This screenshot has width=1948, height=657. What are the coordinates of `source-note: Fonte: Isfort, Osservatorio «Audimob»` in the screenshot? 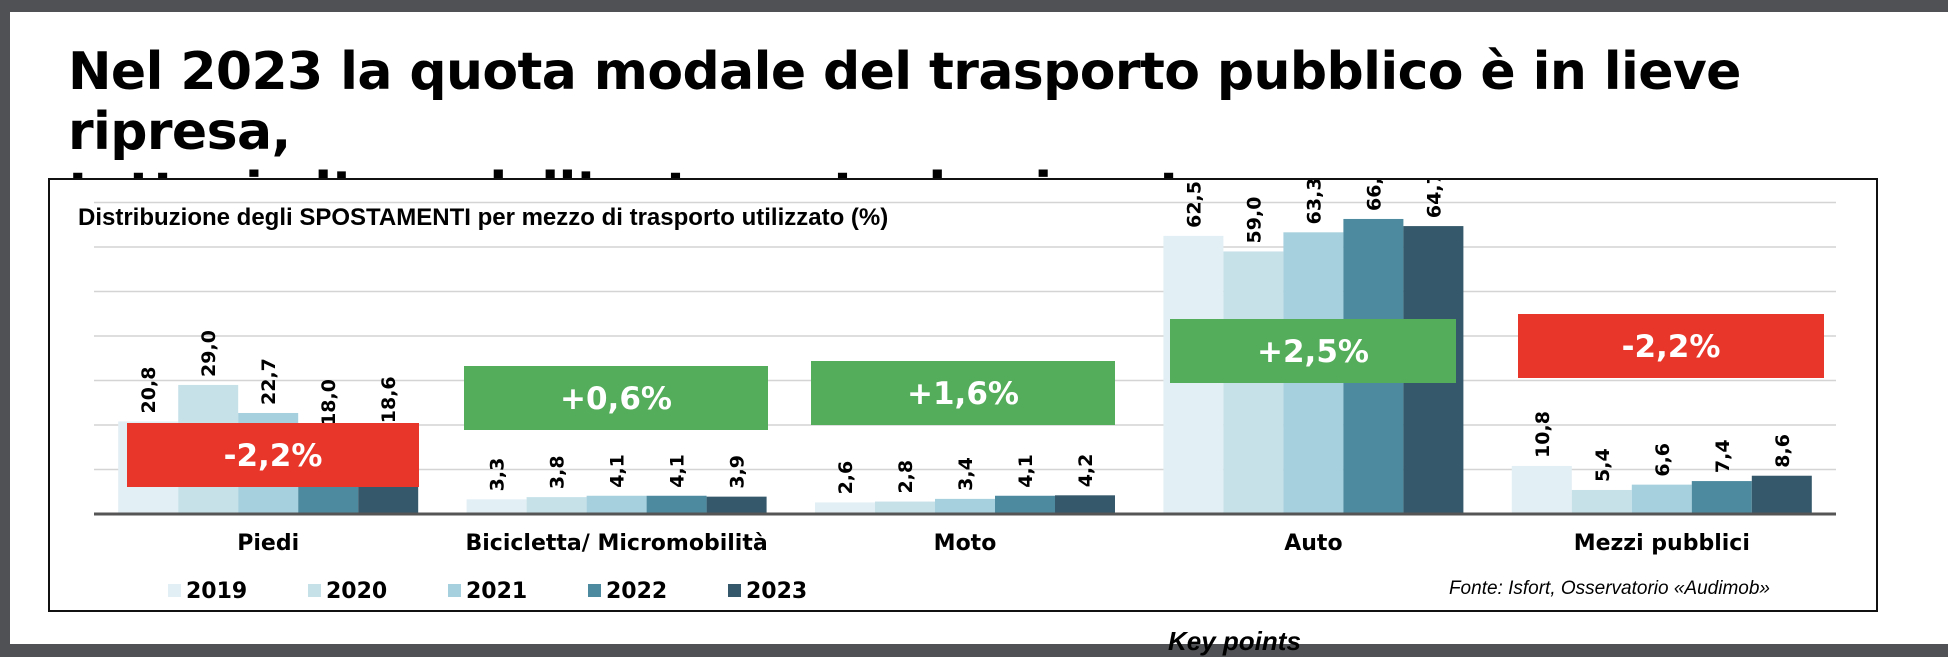 It's located at (1609, 588).